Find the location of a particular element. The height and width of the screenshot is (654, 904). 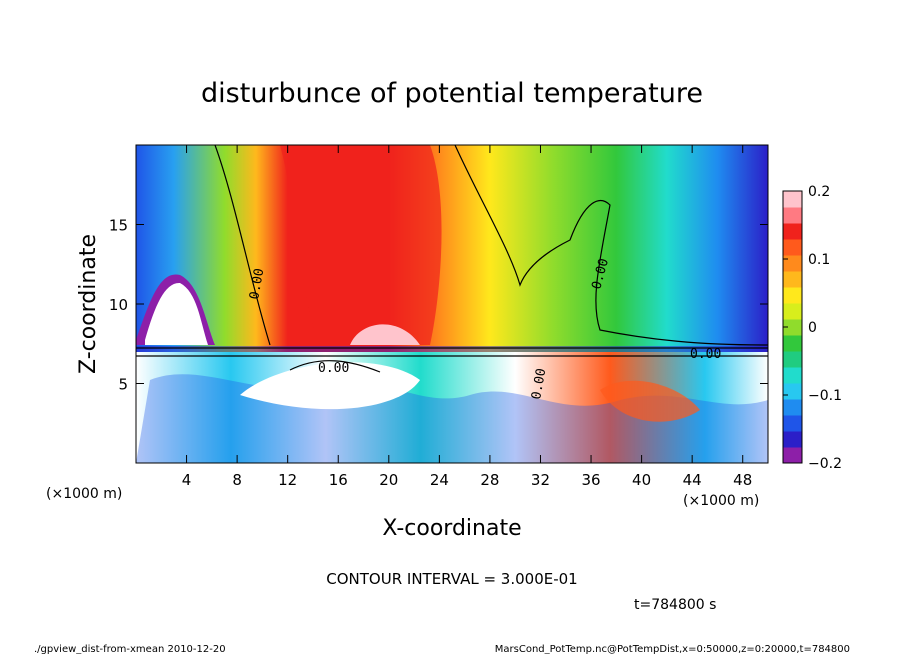

footer-left: ./gpview_dist-from-xmean 2010-12-20 is located at coordinates (130, 649).